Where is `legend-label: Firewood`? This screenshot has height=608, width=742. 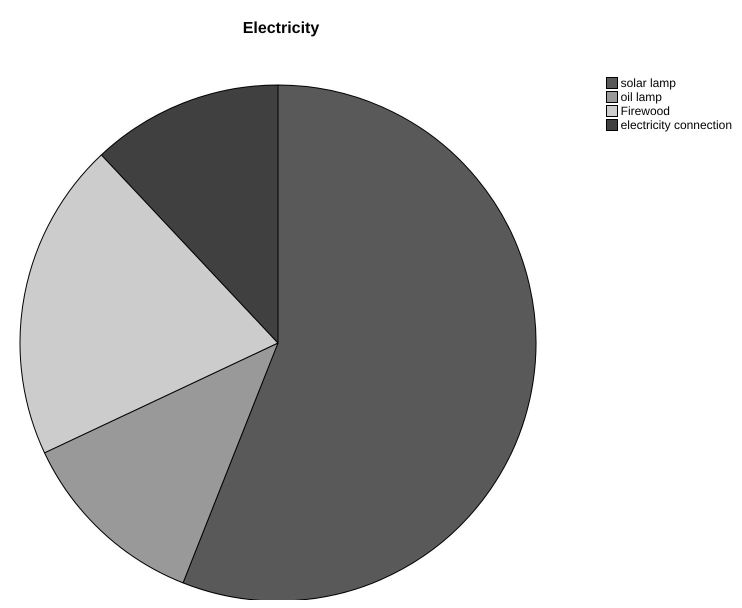 legend-label: Firewood is located at coordinates (645, 111).